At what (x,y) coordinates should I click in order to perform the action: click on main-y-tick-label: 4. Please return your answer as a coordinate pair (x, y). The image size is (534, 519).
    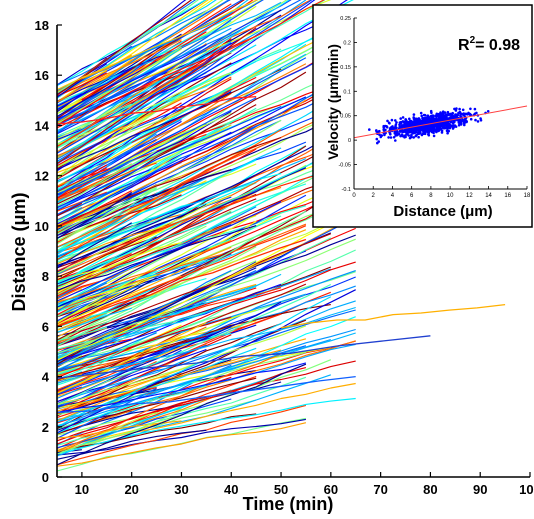
    Looking at the image, I should click on (46, 377).